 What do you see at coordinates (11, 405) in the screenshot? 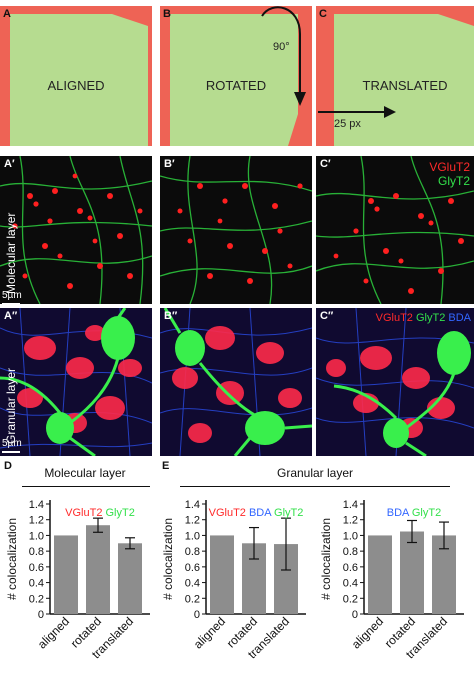
I see `granular-layer-side-label: Granular layer` at bounding box center [11, 405].